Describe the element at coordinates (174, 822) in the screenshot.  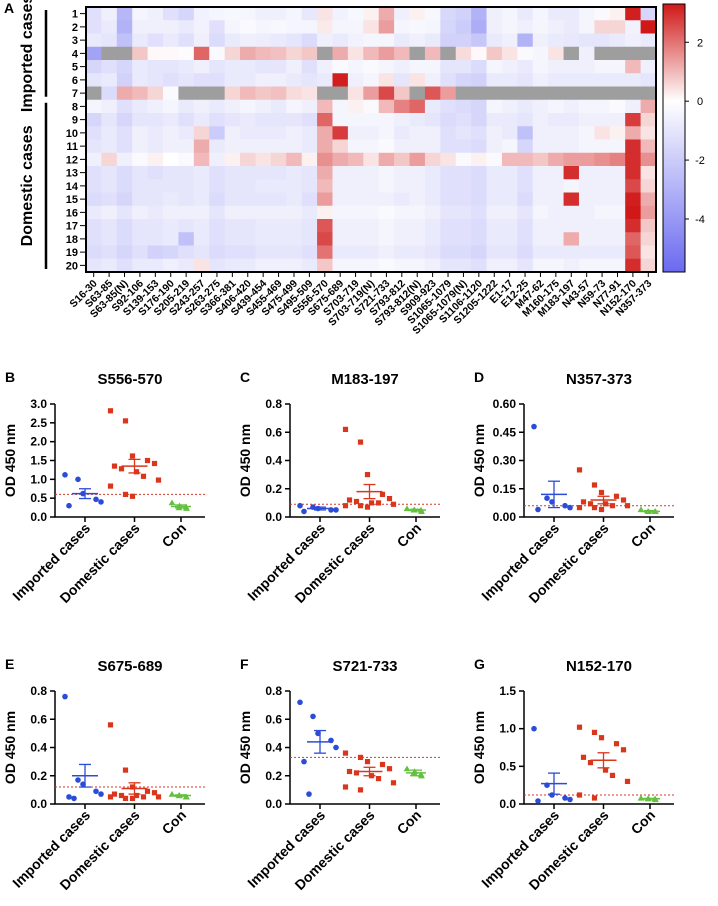
I see `x-category-label: Con` at that location.